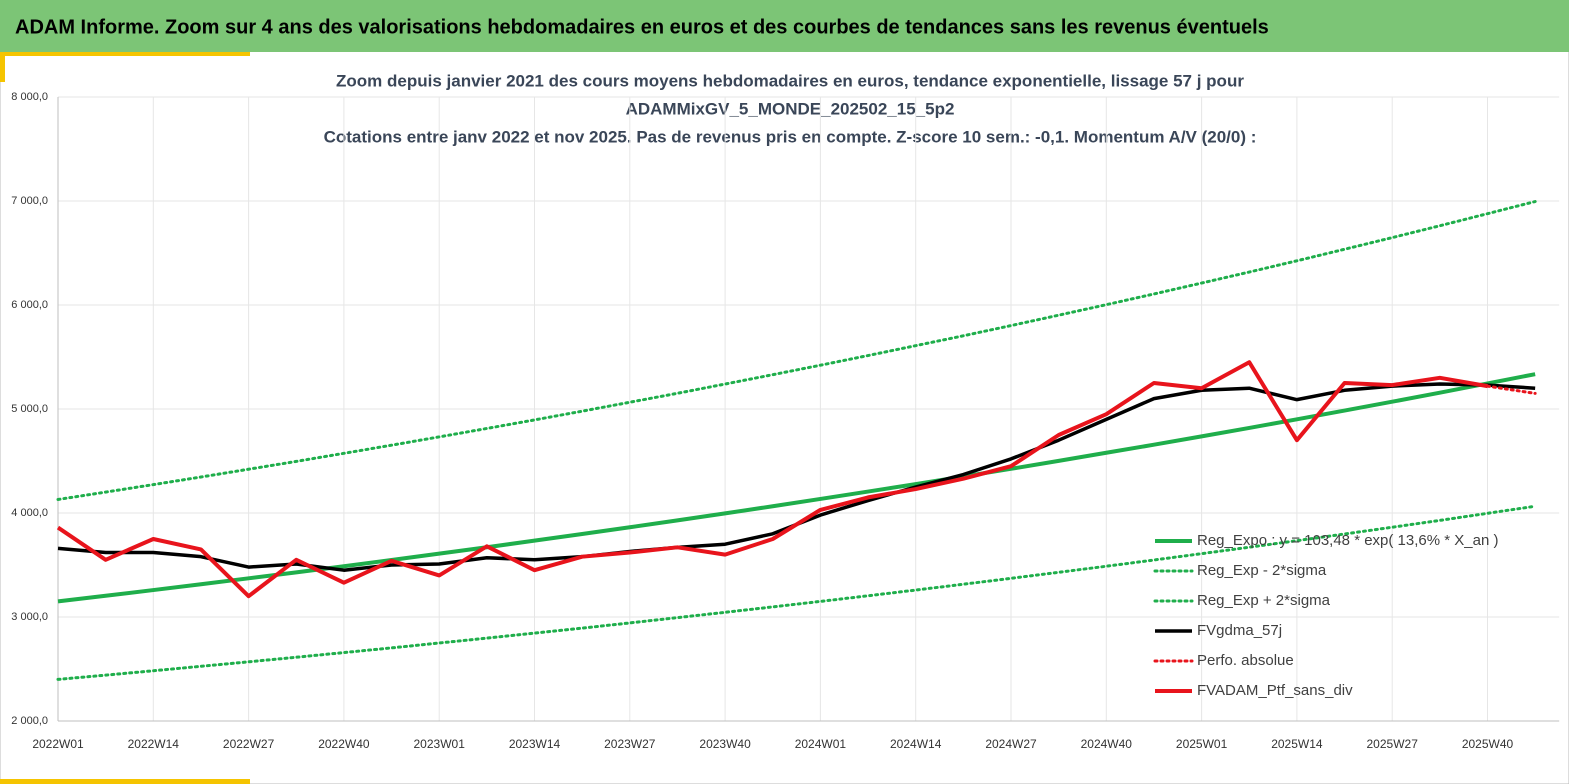 The height and width of the screenshot is (784, 1569). What do you see at coordinates (29, 617) in the screenshot?
I see `y-tick-label: 3 000,0` at bounding box center [29, 617].